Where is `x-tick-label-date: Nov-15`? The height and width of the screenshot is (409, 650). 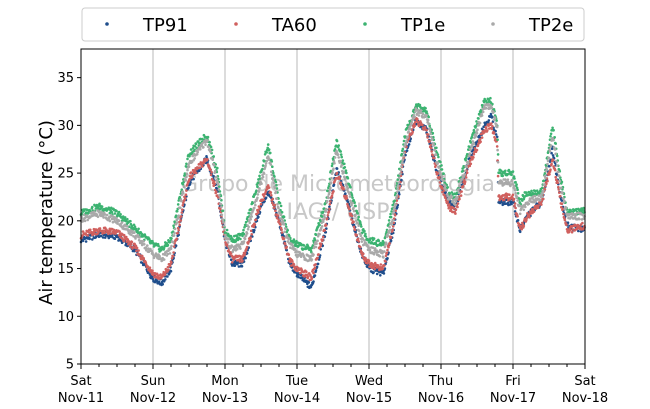
x-tick-label-date: Nov-15 is located at coordinates (369, 398).